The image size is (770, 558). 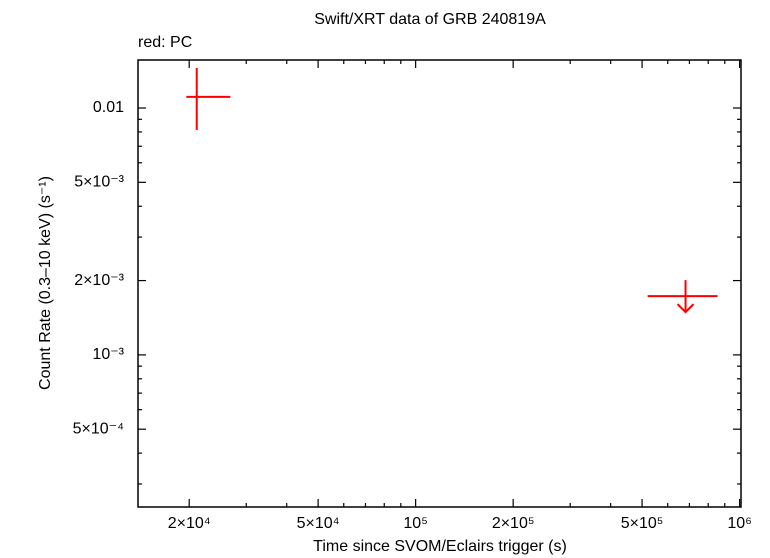 I want to click on x-tick-label: 10⁶, so click(x=739, y=523).